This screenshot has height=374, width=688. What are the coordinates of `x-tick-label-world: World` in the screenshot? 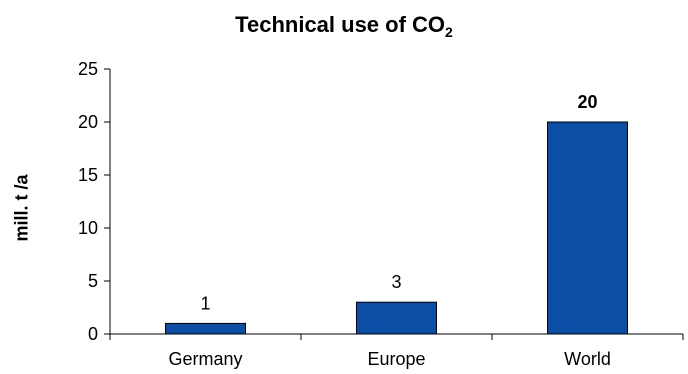 It's located at (587, 359).